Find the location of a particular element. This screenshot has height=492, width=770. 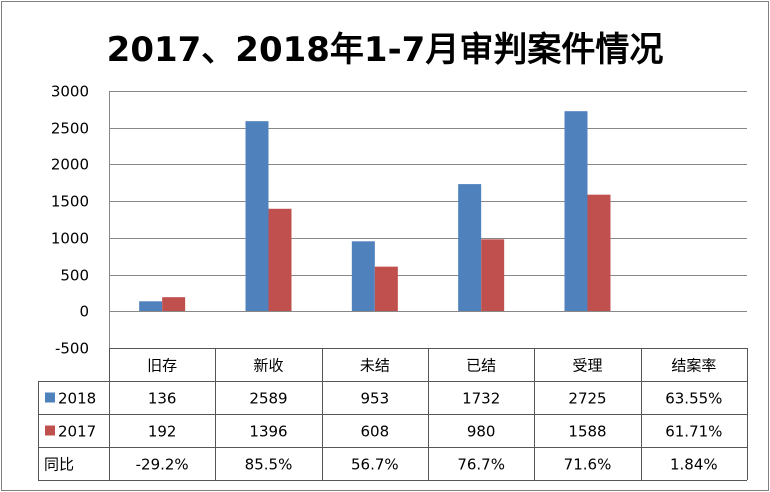

table-value-cell: 1.84% is located at coordinates (694, 465).